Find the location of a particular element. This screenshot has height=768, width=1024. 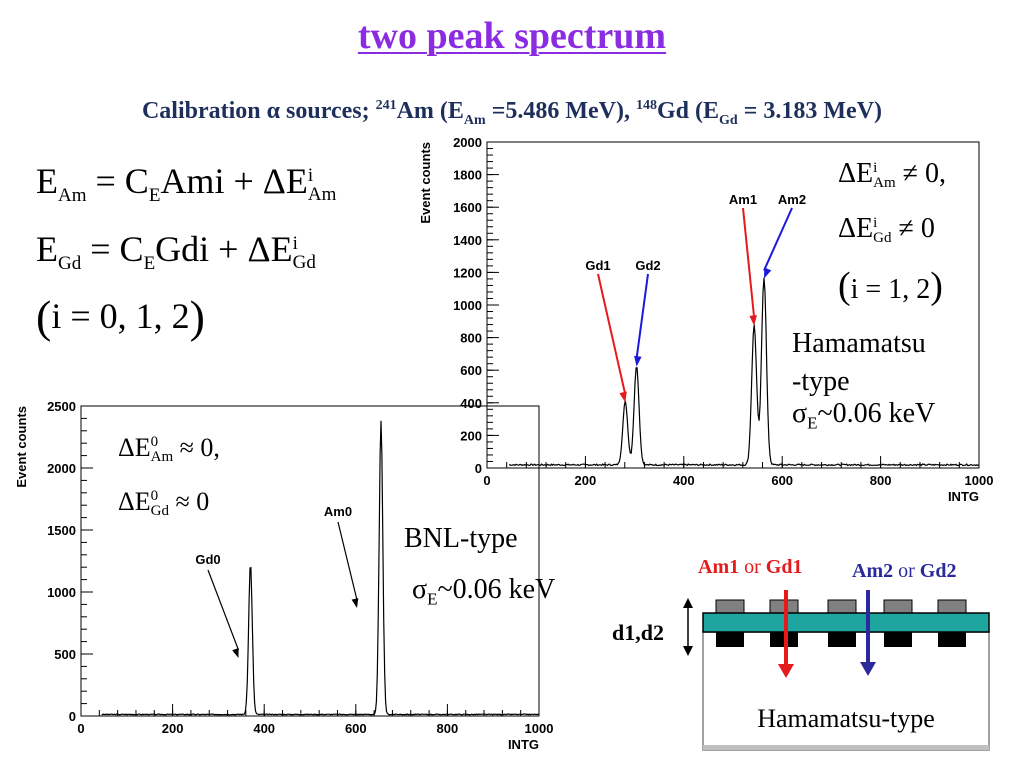

eq-am-sub: Am is located at coordinates (322, 194).